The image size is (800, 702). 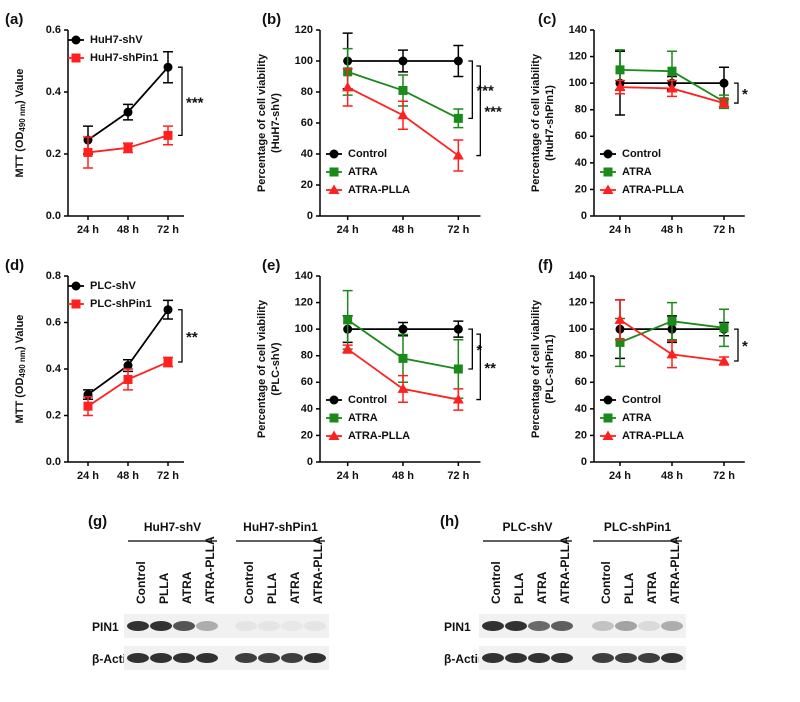 I want to click on y-tick-label: 0.6, so click(x=53, y=30).